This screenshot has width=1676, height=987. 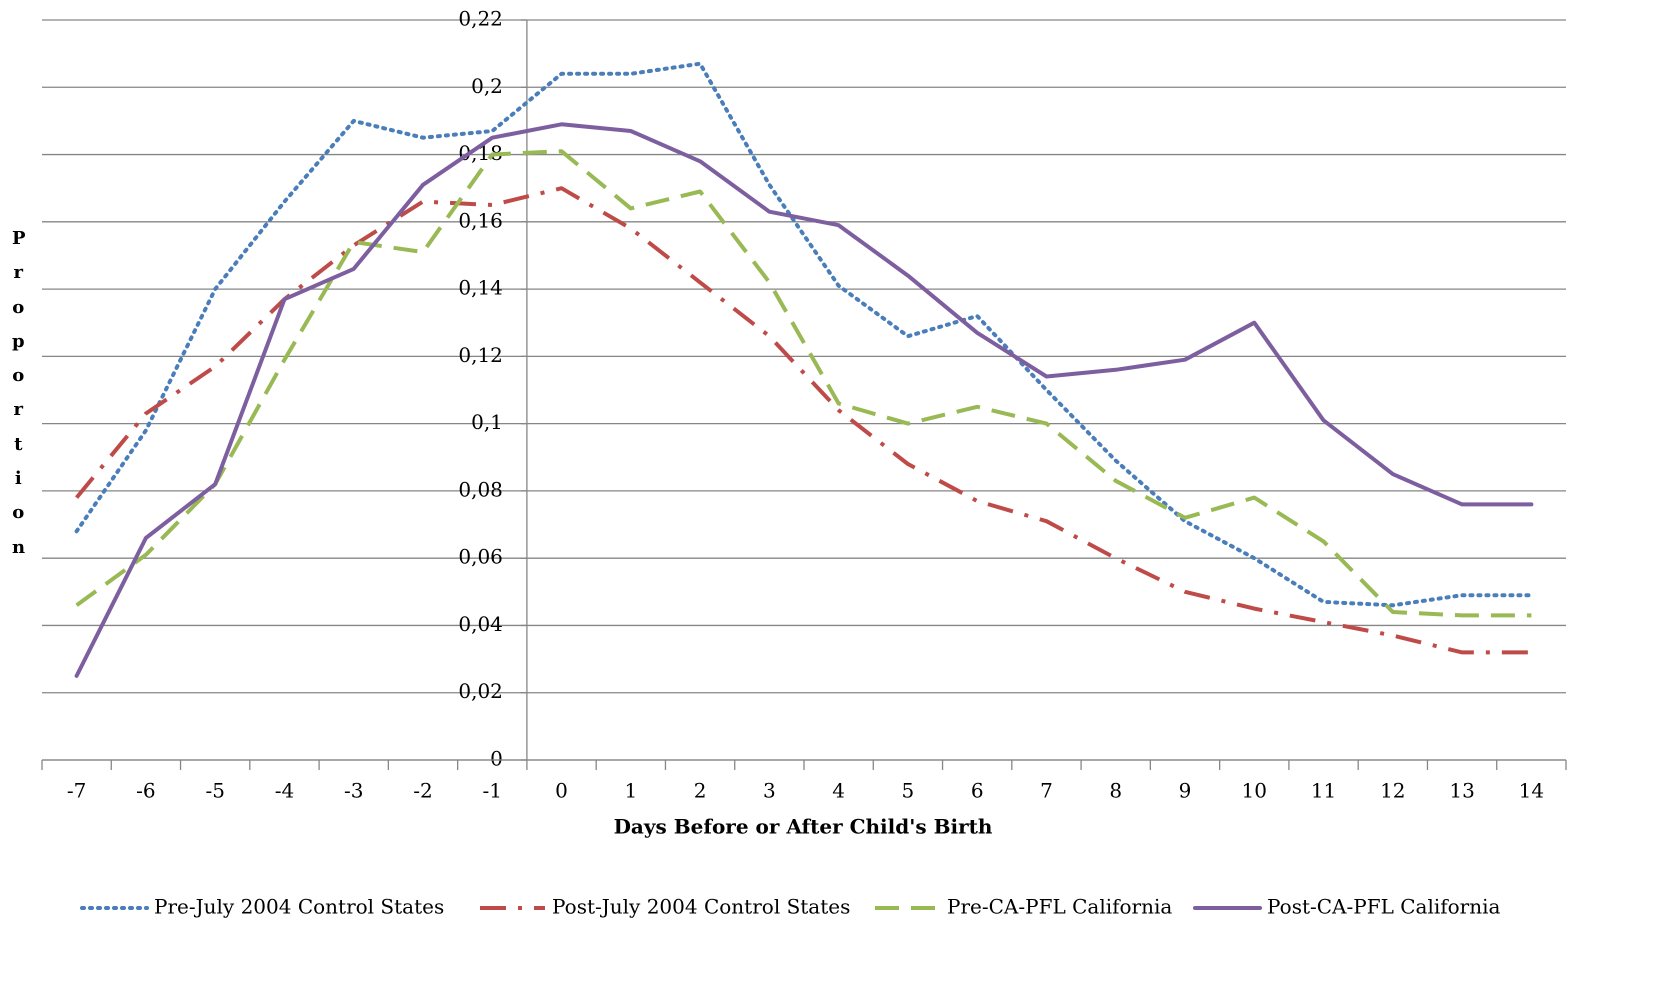 What do you see at coordinates (1115, 791) in the screenshot?
I see `x-tick-label: 8` at bounding box center [1115, 791].